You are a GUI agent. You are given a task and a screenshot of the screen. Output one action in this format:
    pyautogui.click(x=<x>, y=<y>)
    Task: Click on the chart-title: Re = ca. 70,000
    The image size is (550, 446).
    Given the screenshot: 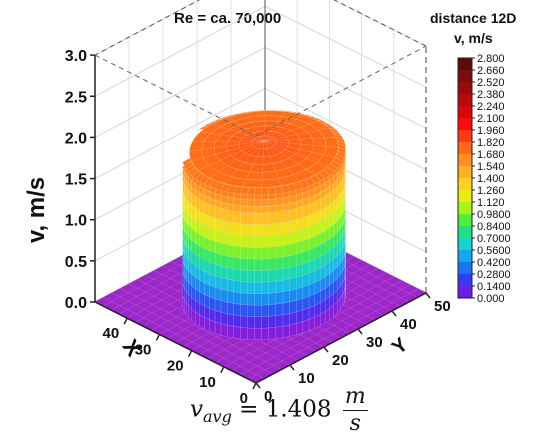 What is the action you would take?
    pyautogui.click(x=228, y=18)
    